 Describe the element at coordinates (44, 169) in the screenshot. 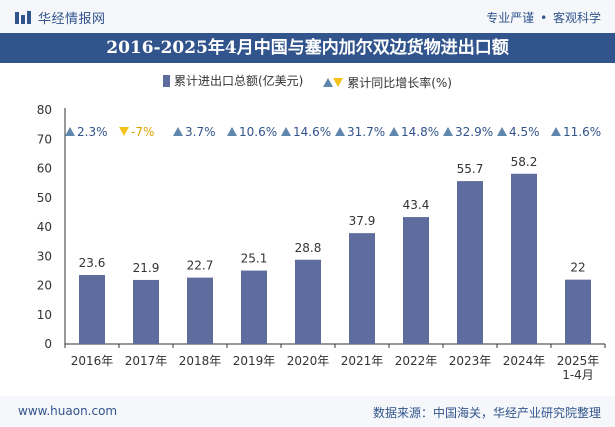

I see `y-tick-label: 60` at that location.